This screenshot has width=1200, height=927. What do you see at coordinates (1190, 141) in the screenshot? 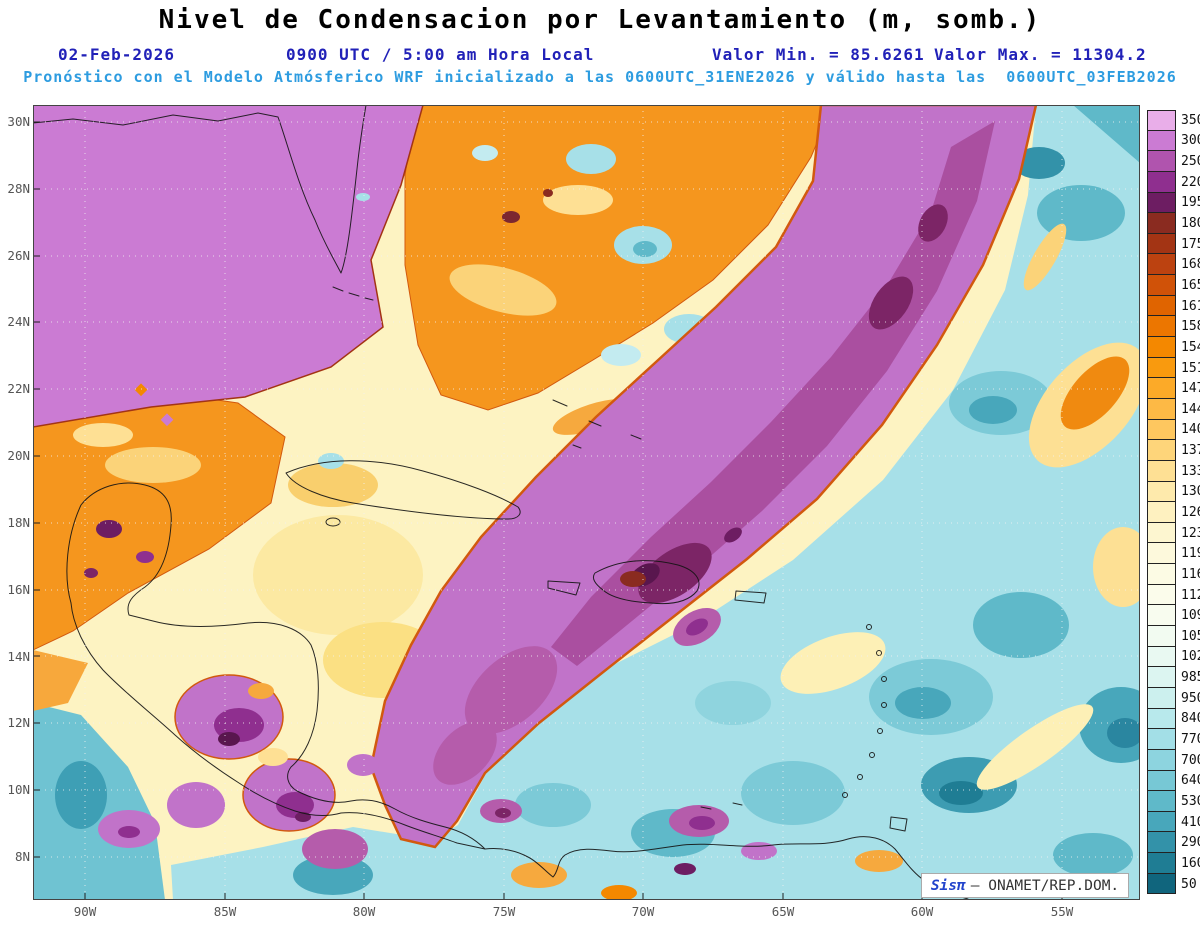
I see `legend-value: 3000` at bounding box center [1190, 141].